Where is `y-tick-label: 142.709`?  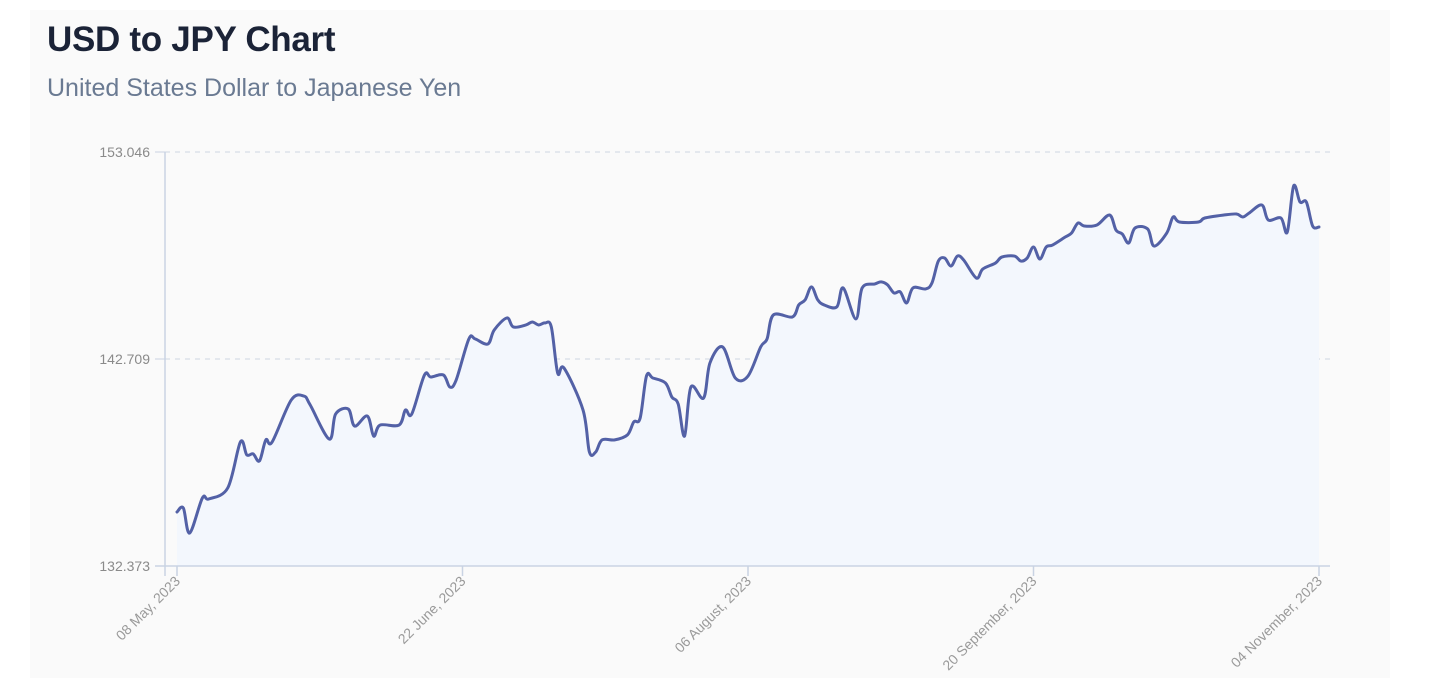
y-tick-label: 142.709 is located at coordinates (124, 359).